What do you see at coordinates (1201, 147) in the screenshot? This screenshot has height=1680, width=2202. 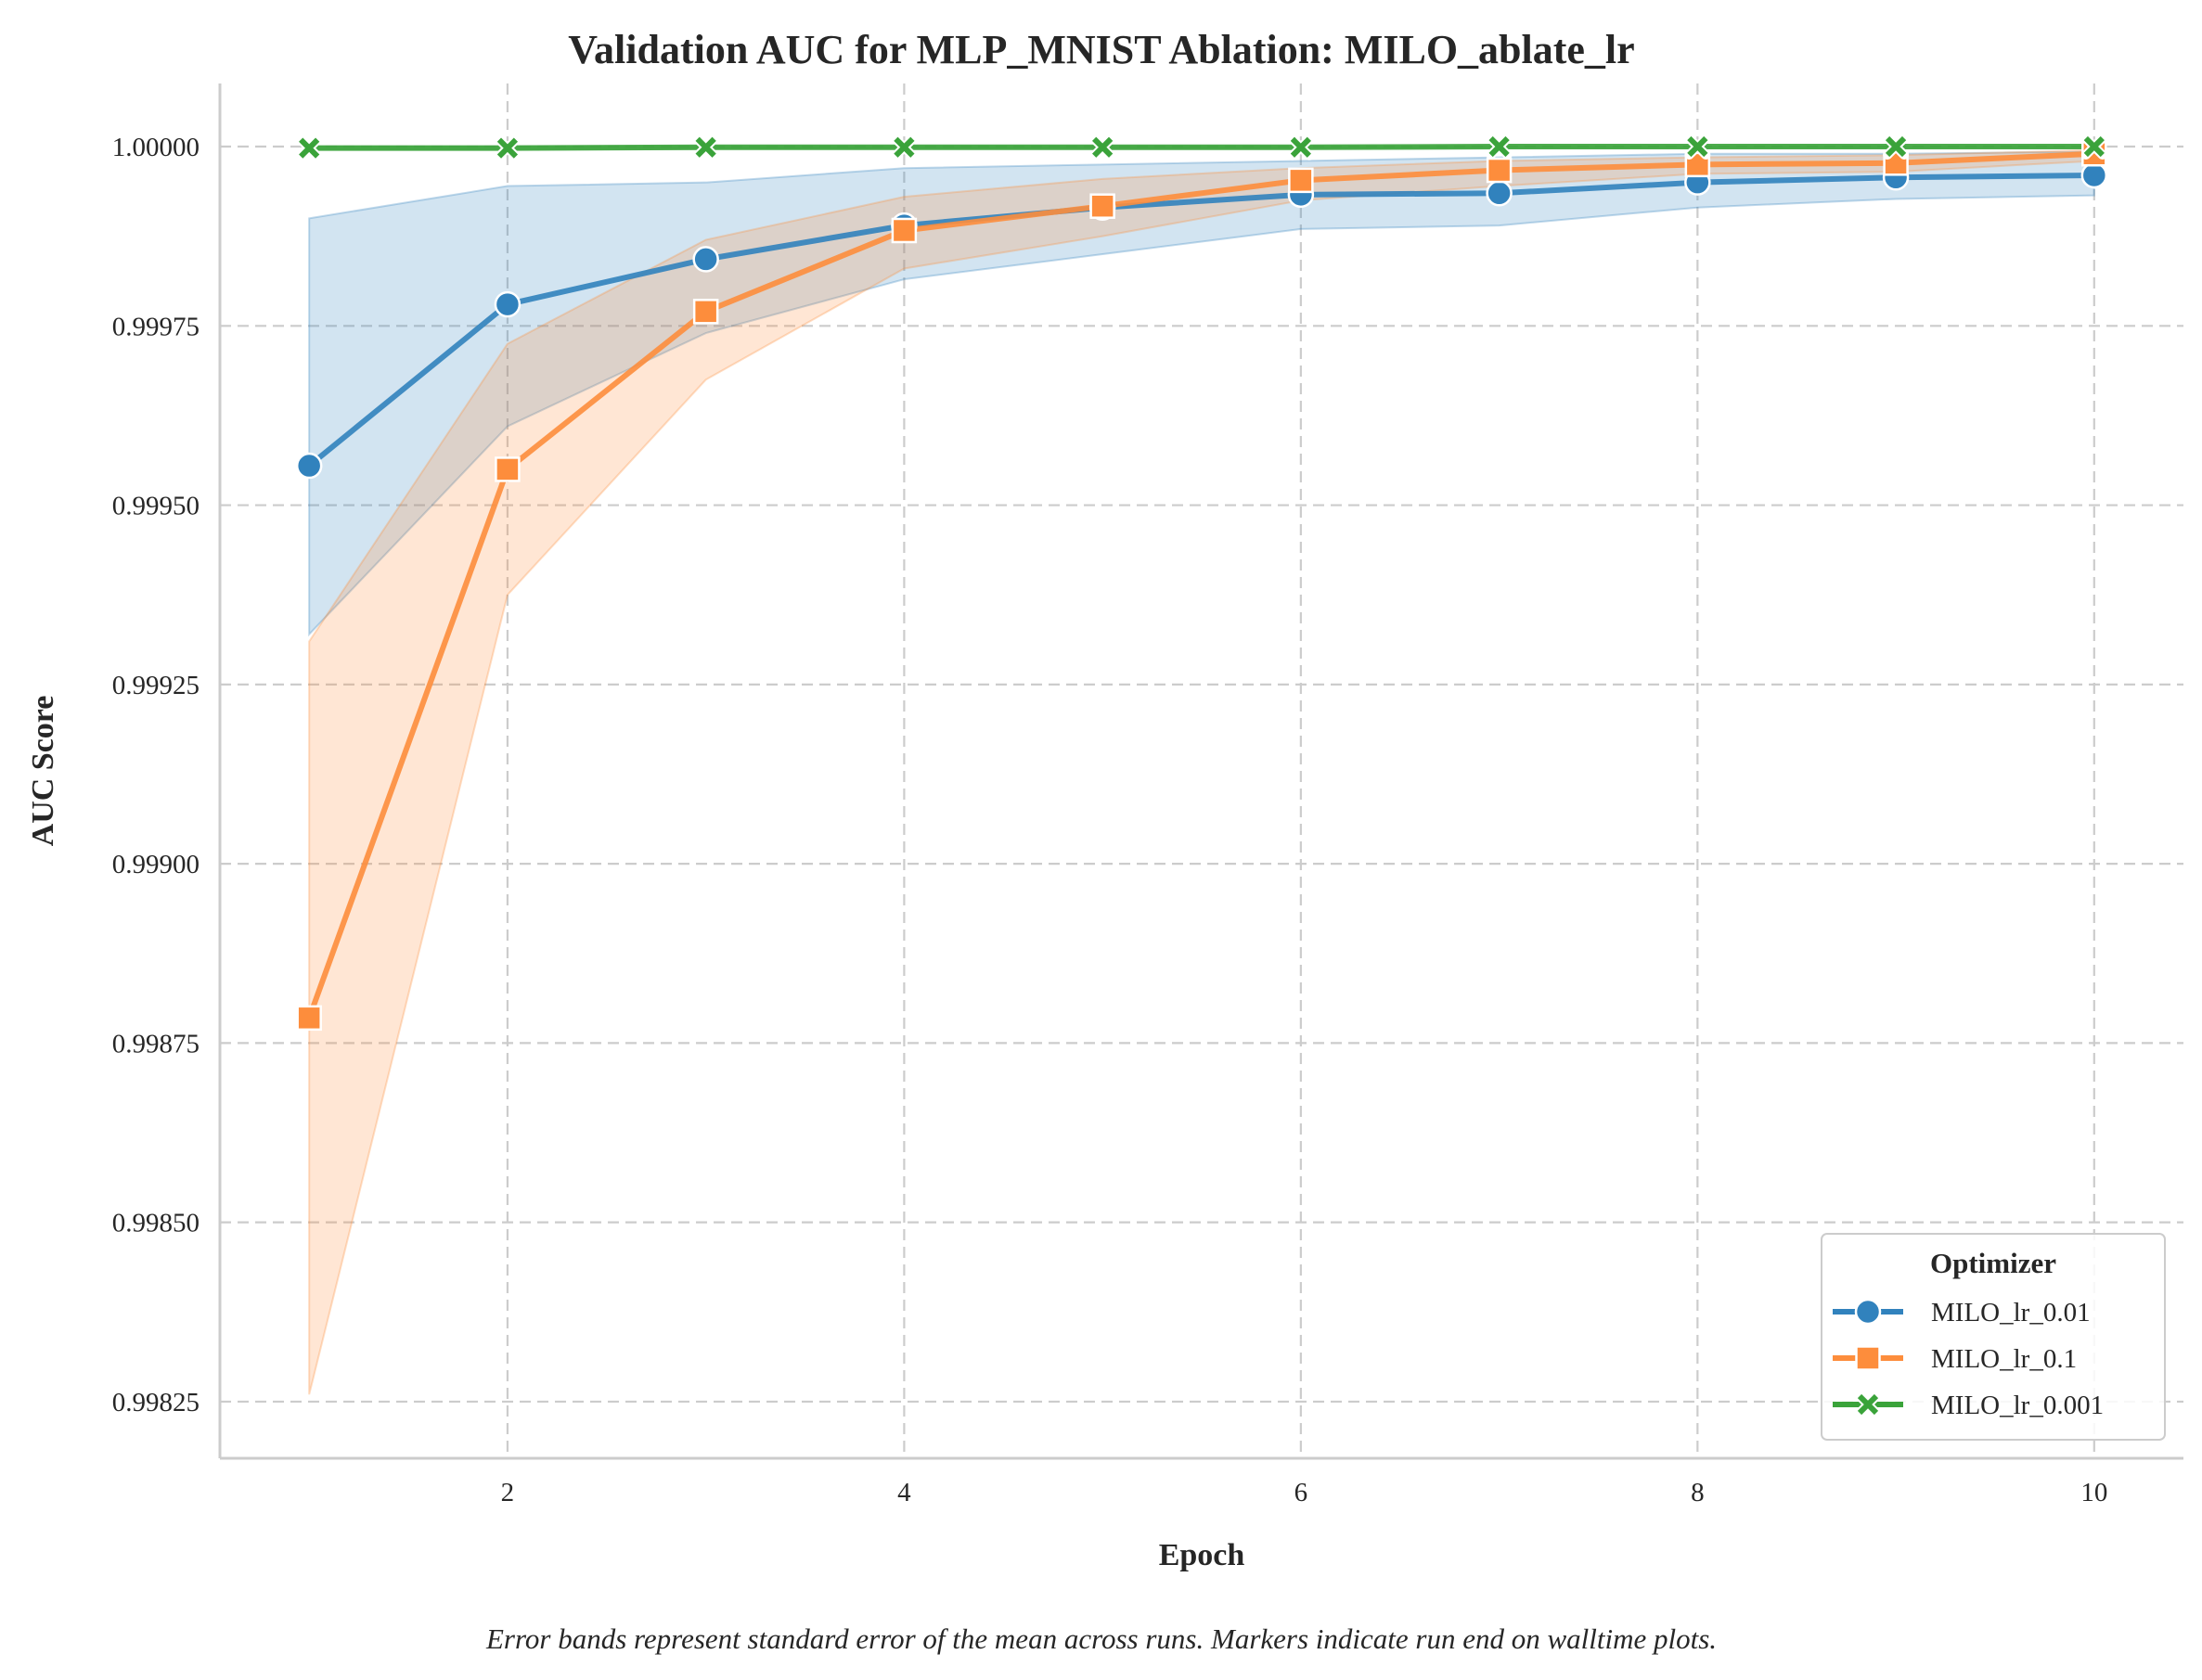 I see `series-line-MILO_lr_0.001` at bounding box center [1201, 147].